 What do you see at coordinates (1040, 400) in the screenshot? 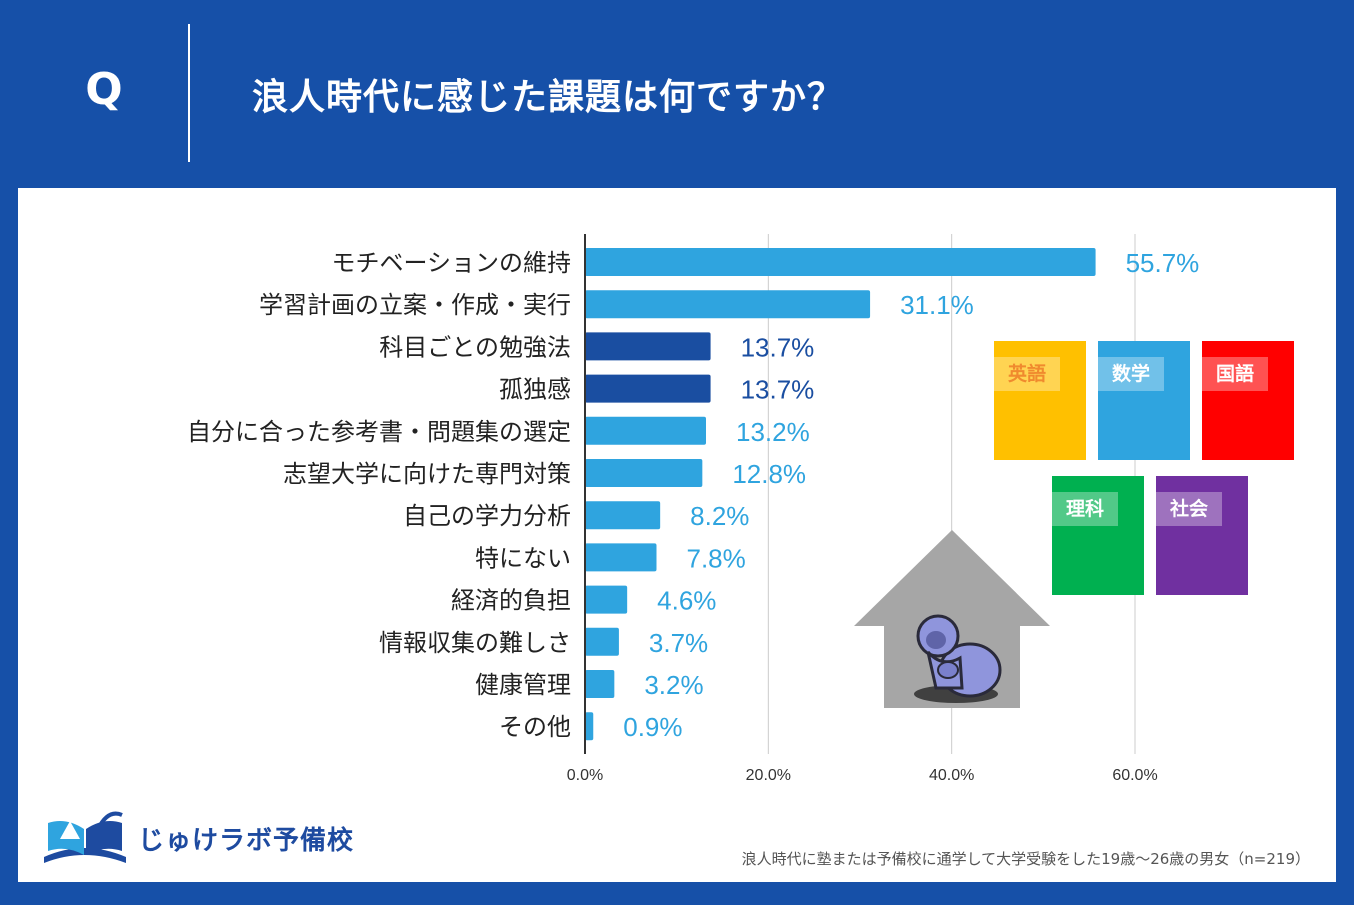
I see `book-english: 英語` at bounding box center [1040, 400].